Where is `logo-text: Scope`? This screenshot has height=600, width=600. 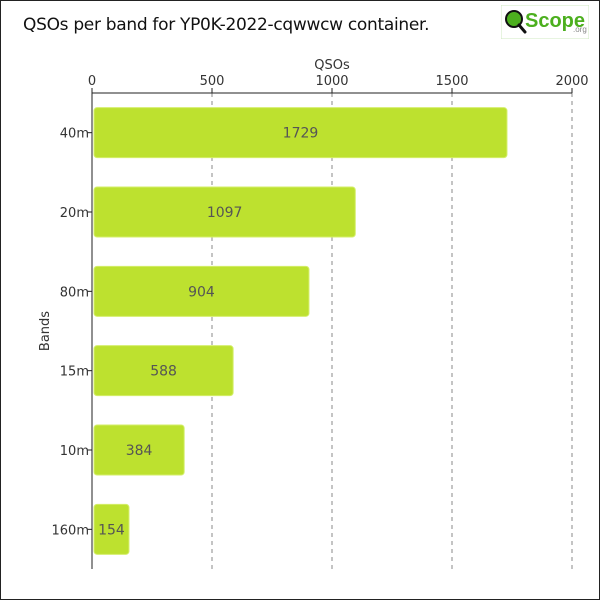 logo-text: Scope is located at coordinates (555, 21).